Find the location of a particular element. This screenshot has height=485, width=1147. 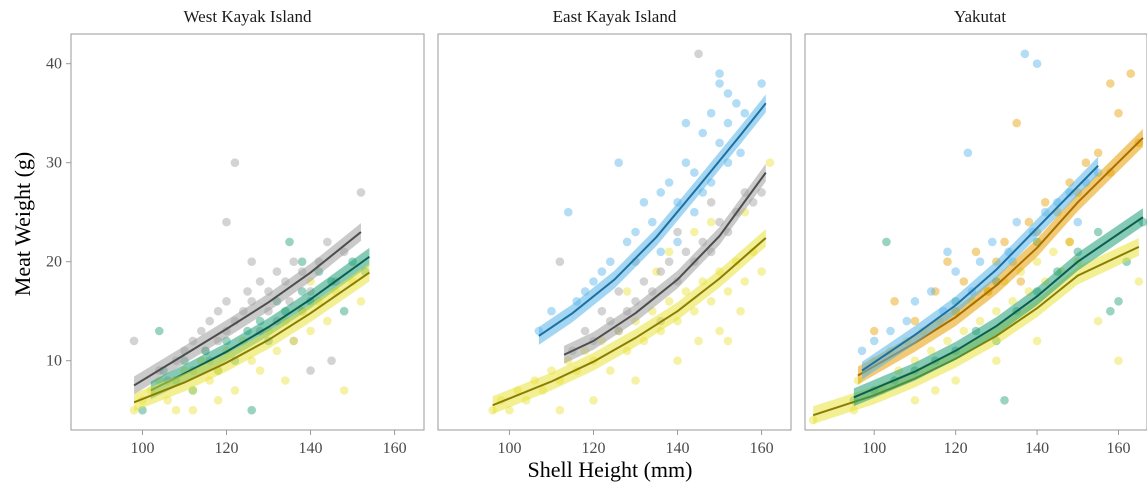

x-tick-label: 140 is located at coordinates (1037, 448).